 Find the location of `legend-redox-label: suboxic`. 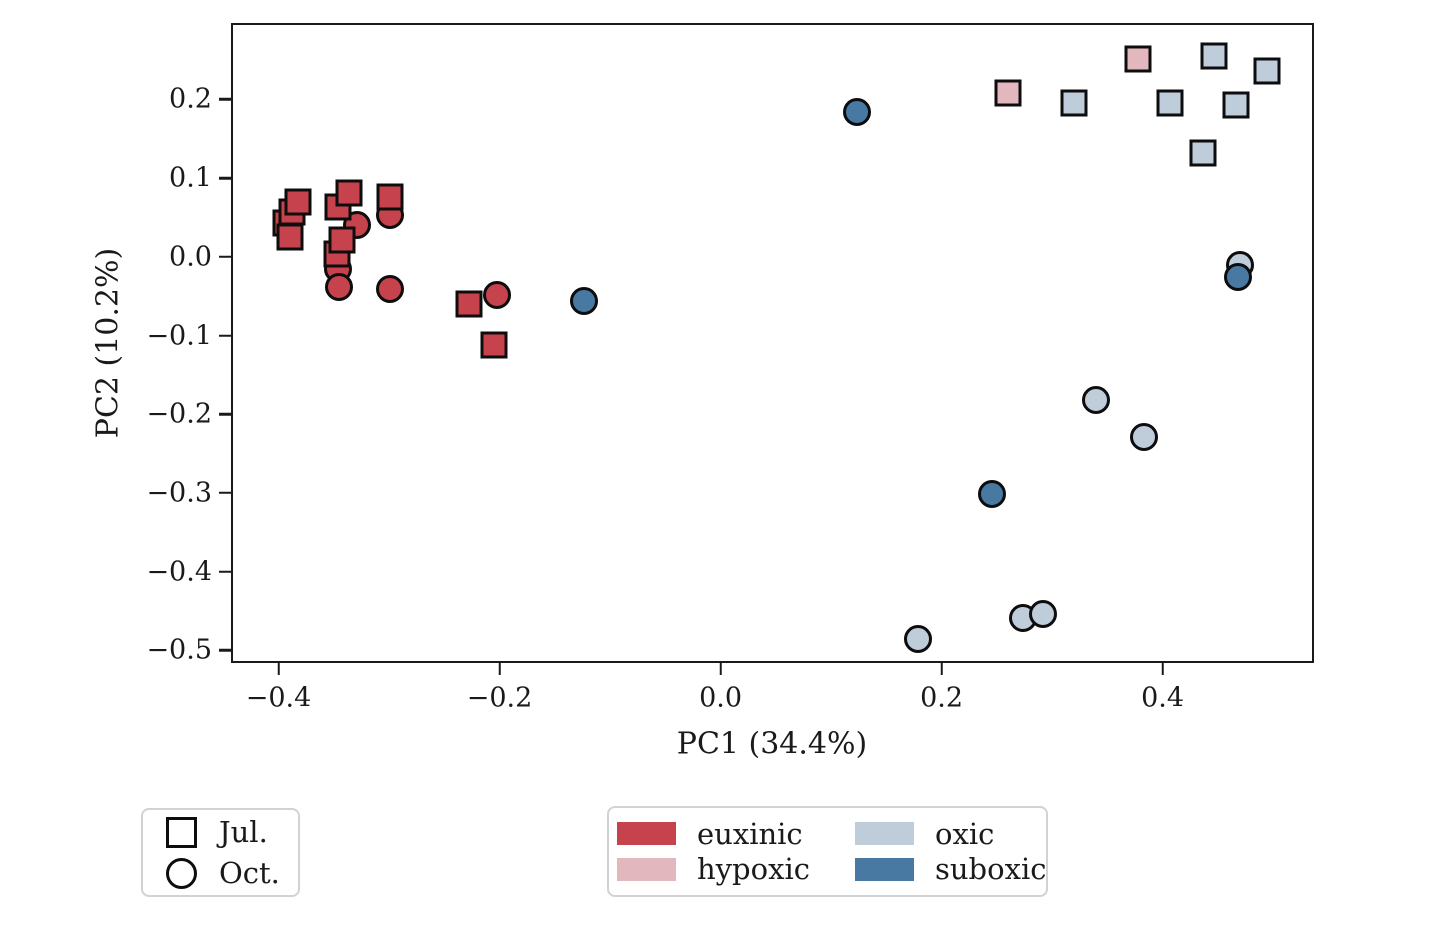

legend-redox-label: suboxic is located at coordinates (991, 869).